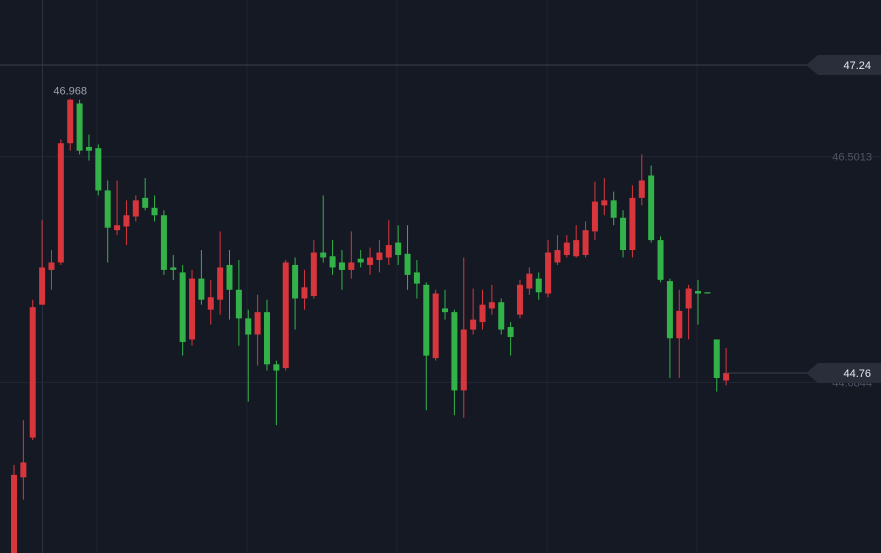  I want to click on price-line-label: 47.24, so click(857, 66).